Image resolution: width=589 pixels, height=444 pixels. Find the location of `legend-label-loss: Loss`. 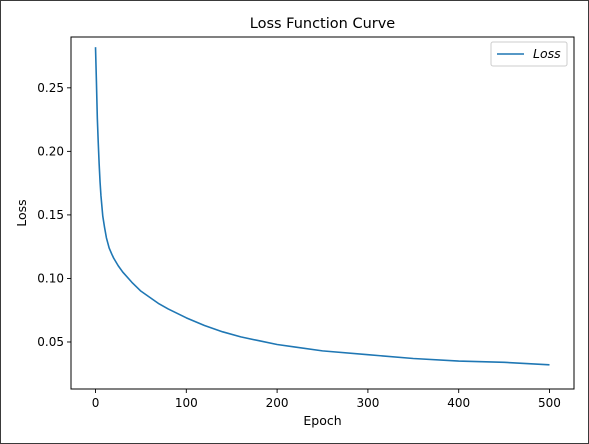

legend-label-loss: Loss is located at coordinates (547, 53).